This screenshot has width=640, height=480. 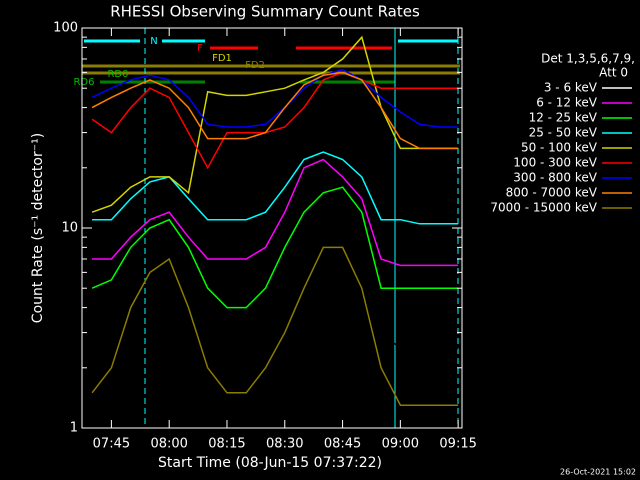 What do you see at coordinates (400, 444) in the screenshot?
I see `x-tick-label: 09:00` at bounding box center [400, 444].